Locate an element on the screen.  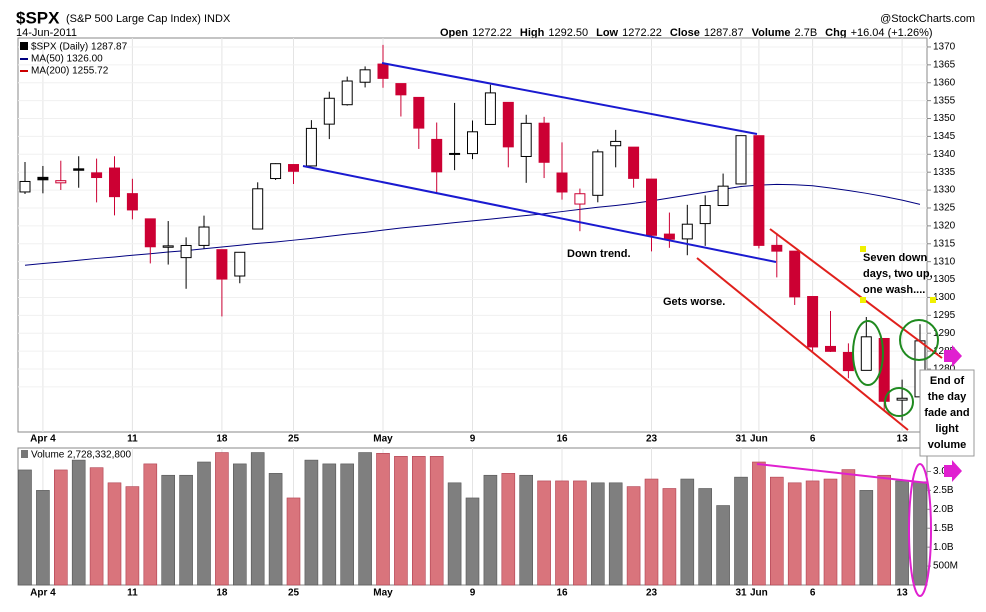
y-tick-label: 1325 is located at coordinates (944, 208).